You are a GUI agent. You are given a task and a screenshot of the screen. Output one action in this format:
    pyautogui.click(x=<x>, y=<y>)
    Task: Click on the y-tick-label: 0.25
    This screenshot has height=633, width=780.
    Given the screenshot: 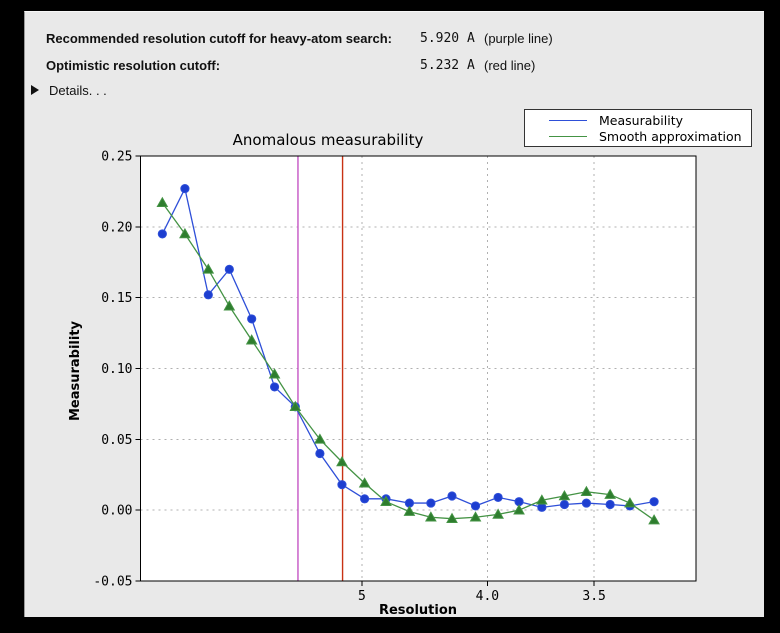 What is the action you would take?
    pyautogui.click(x=116, y=157)
    